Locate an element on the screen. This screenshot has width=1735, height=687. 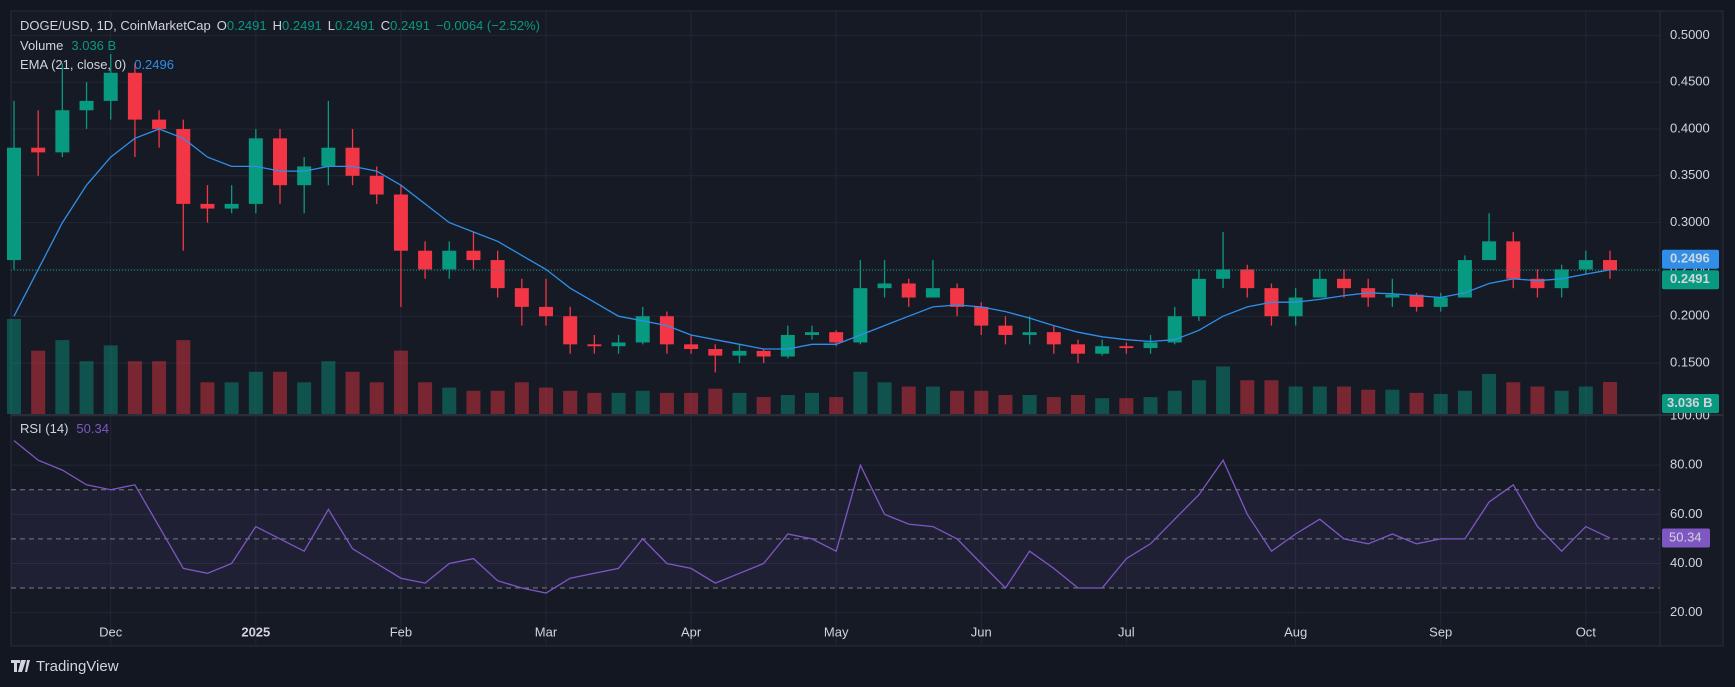
l-value: 0.2491 is located at coordinates (355, 25).